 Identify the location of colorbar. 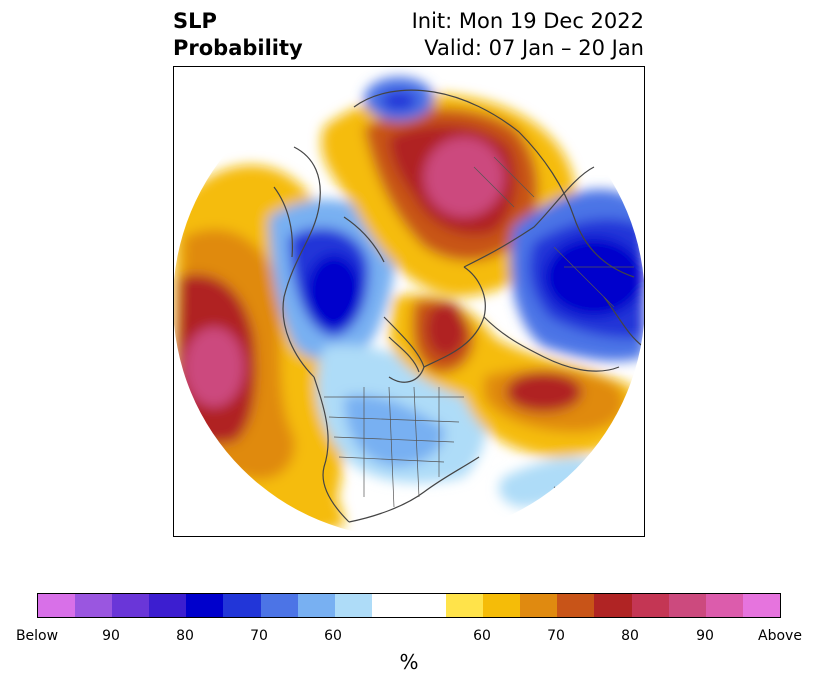
(409, 605).